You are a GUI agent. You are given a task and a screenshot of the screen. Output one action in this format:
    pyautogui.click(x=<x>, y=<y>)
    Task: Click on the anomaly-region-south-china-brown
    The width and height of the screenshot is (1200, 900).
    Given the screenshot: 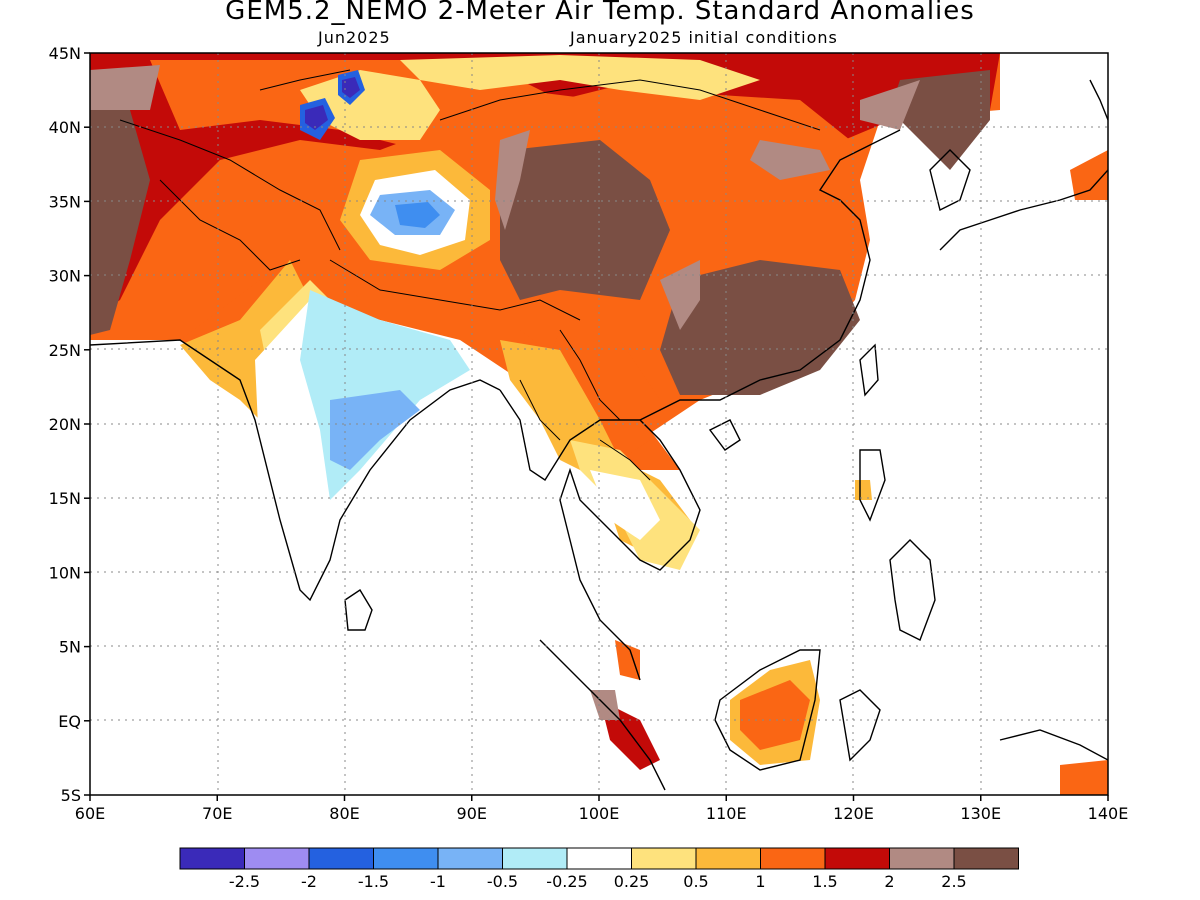 What is the action you would take?
    pyautogui.click(x=760, y=327)
    